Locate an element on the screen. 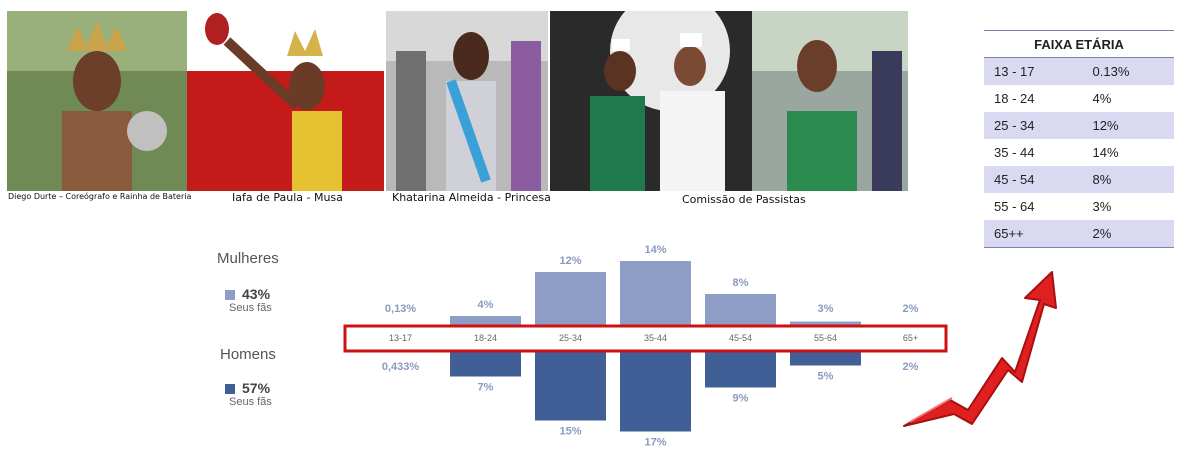 The height and width of the screenshot is (467, 1193). legend-men-title: Homens is located at coordinates (248, 354).